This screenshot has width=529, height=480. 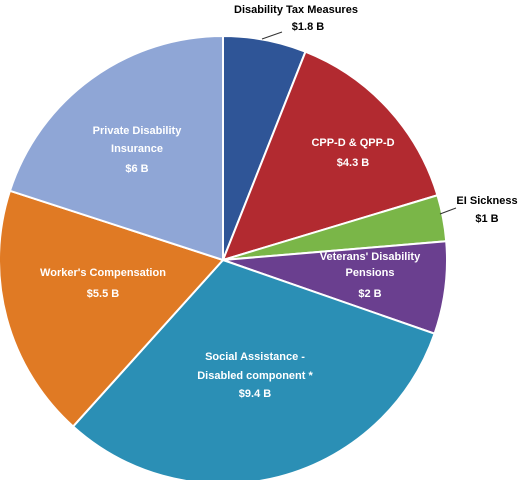 I want to click on slice-label-workers-comp: Worker's Compensation, so click(x=103, y=273).